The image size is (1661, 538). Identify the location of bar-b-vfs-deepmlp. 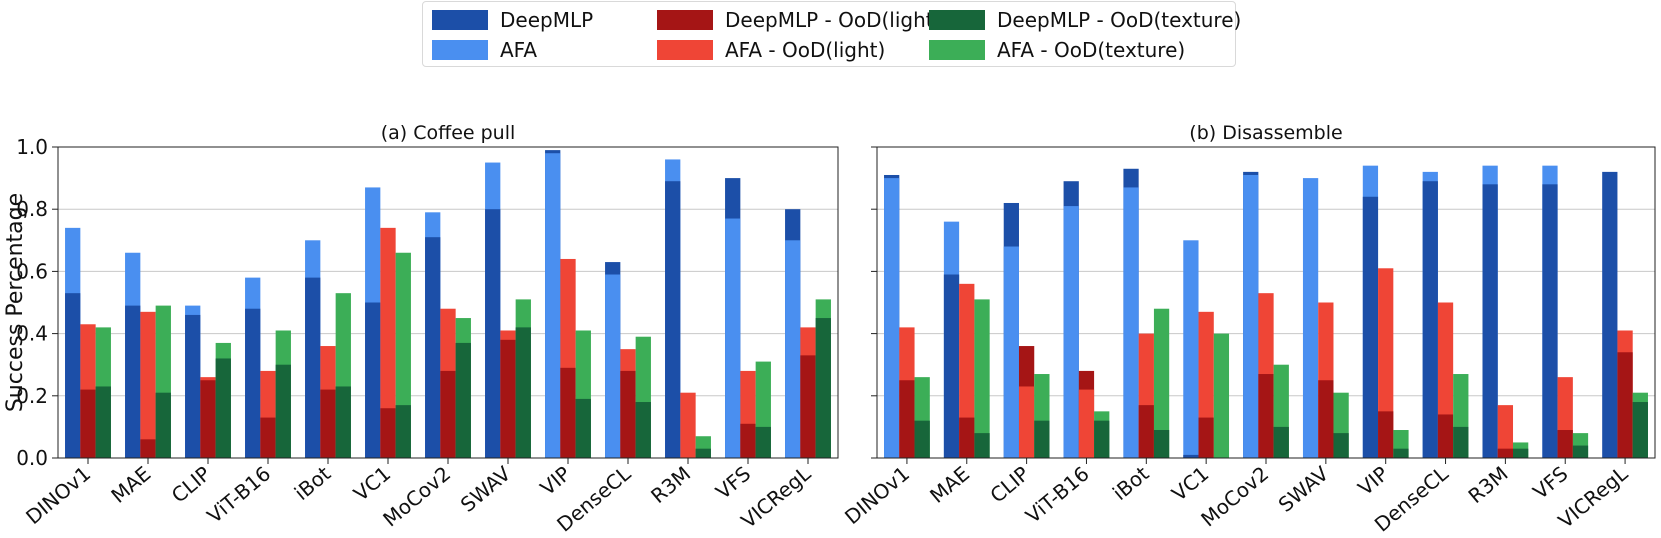
(1550, 321).